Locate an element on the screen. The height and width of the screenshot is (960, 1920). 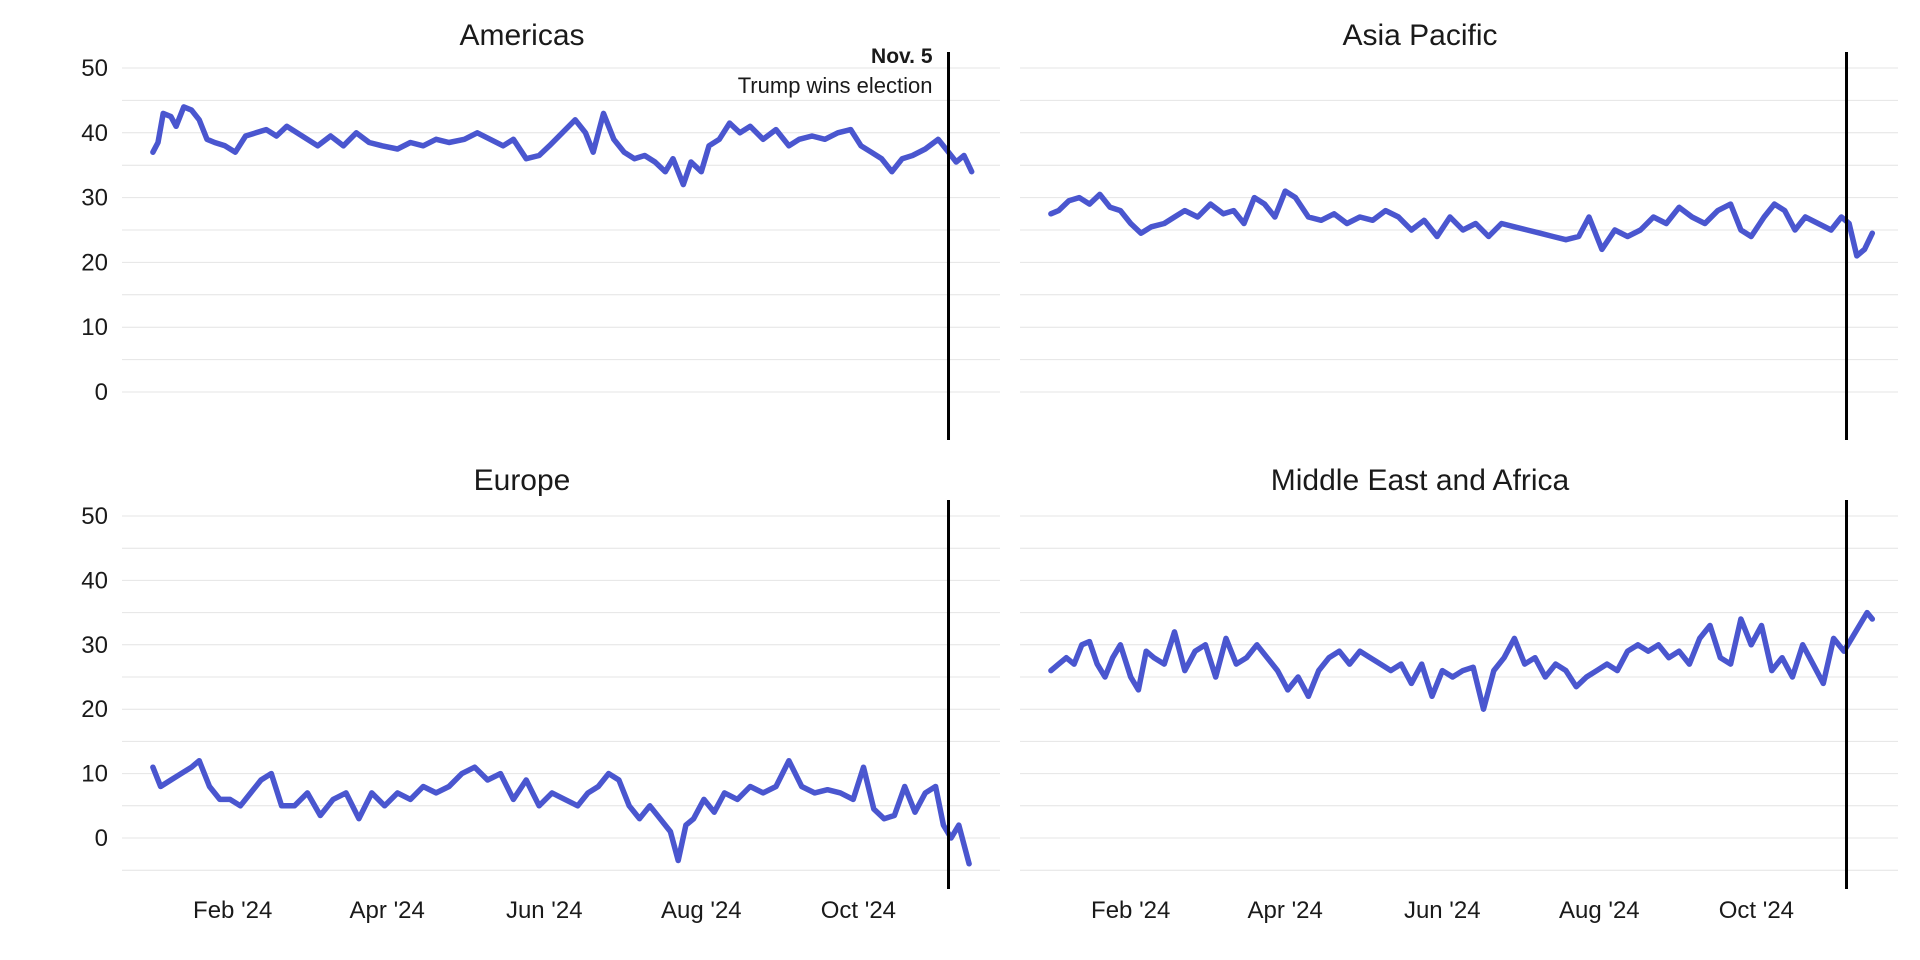
event-description-label: Trump wins election is located at coordinates (835, 85).